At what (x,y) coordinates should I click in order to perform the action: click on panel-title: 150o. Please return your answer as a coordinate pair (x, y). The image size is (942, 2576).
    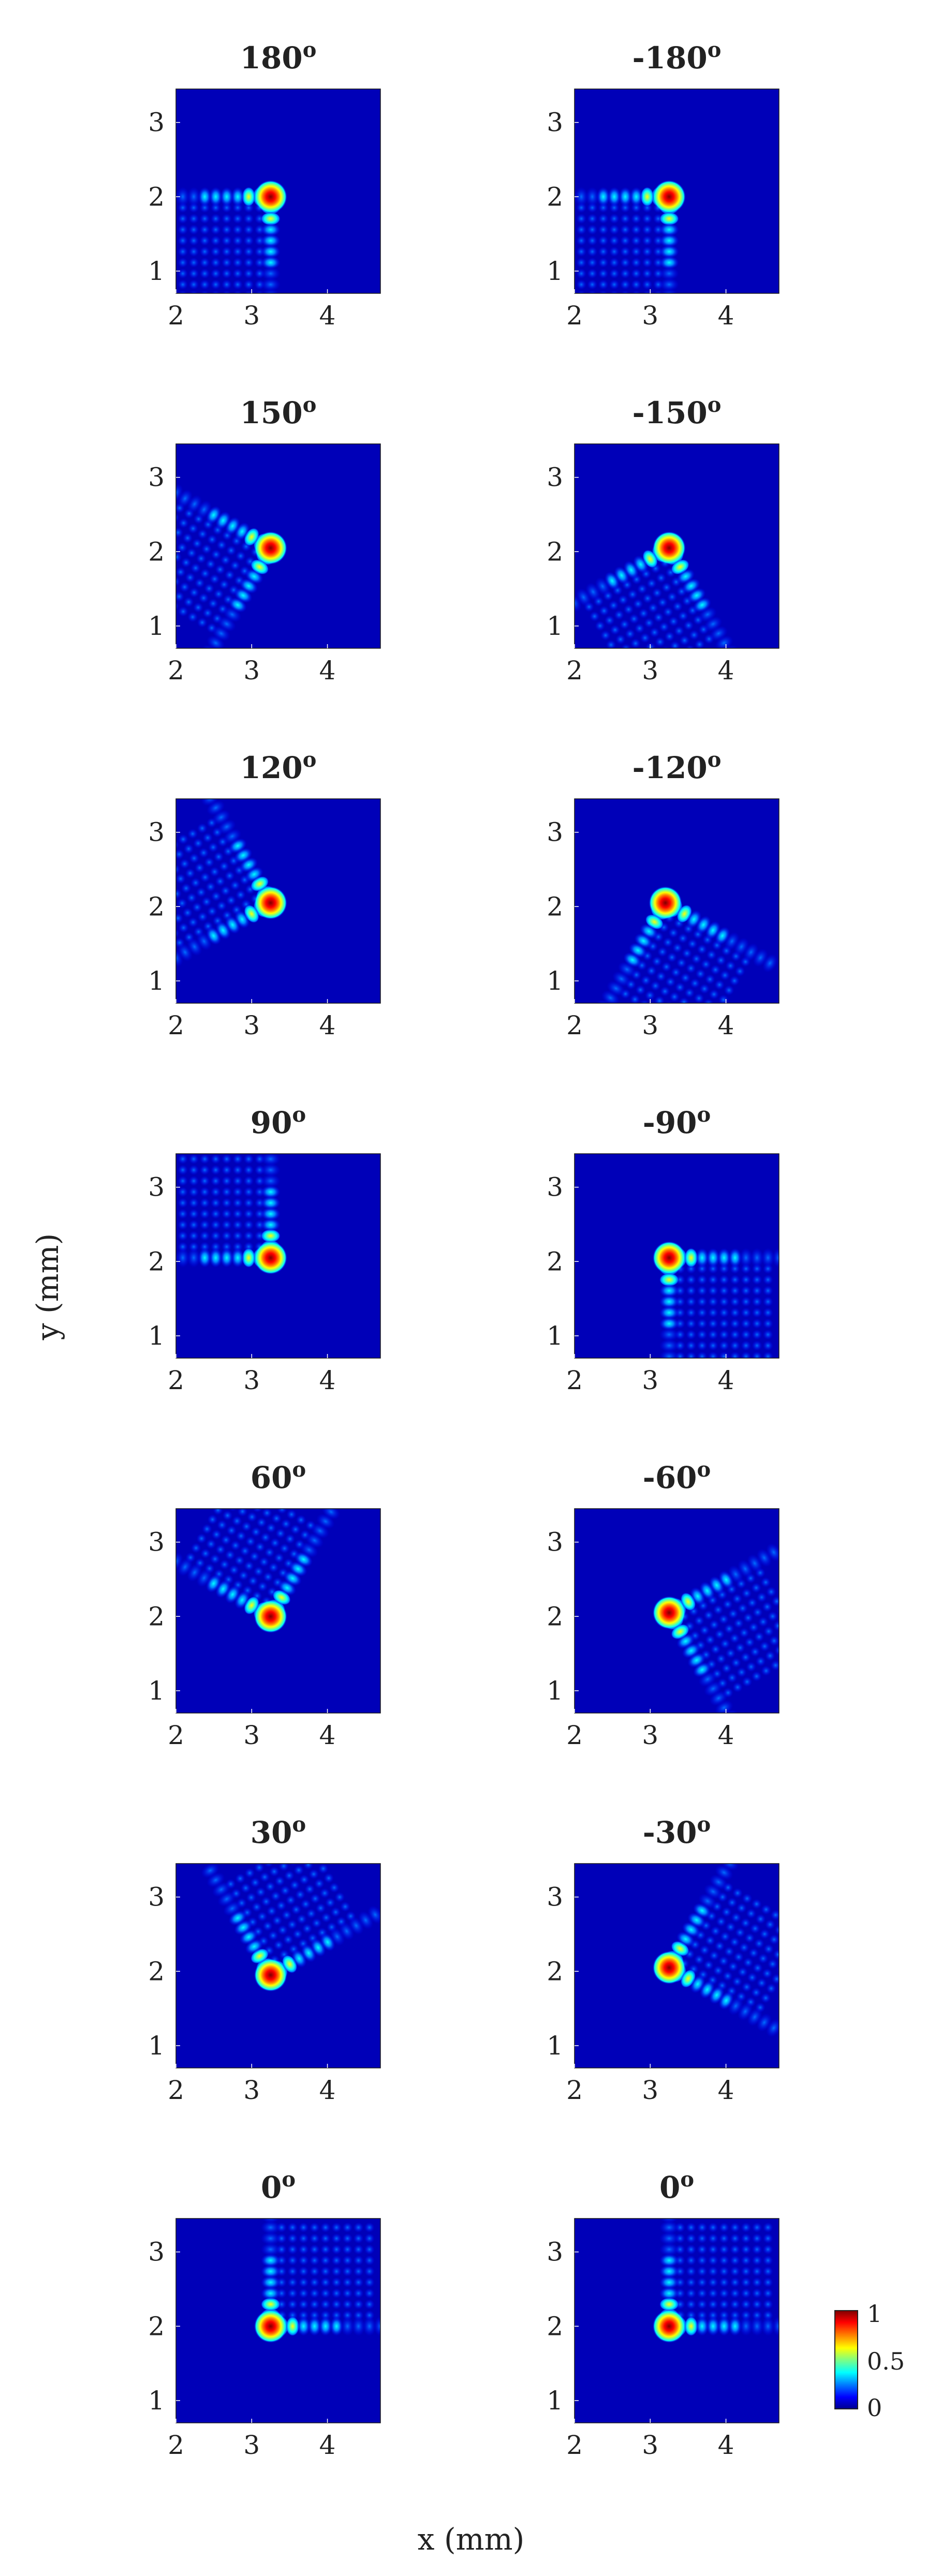
    Looking at the image, I should click on (279, 411).